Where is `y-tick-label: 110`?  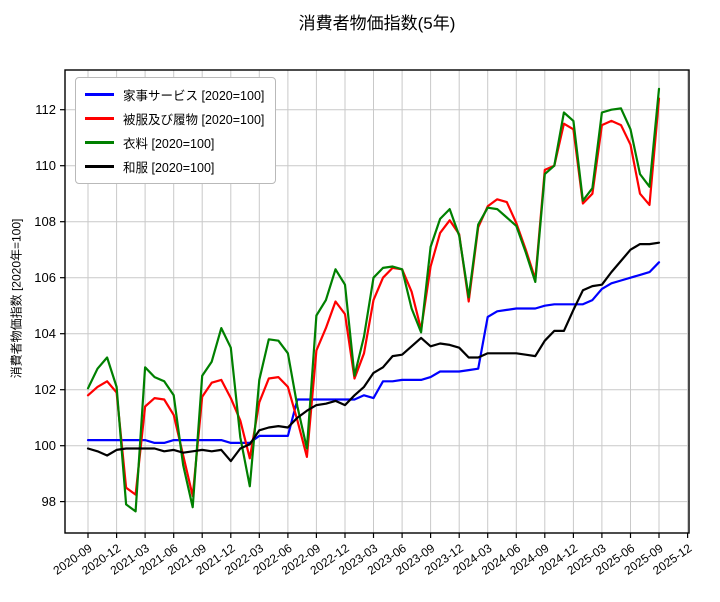 y-tick-label: 110 is located at coordinates (45, 165).